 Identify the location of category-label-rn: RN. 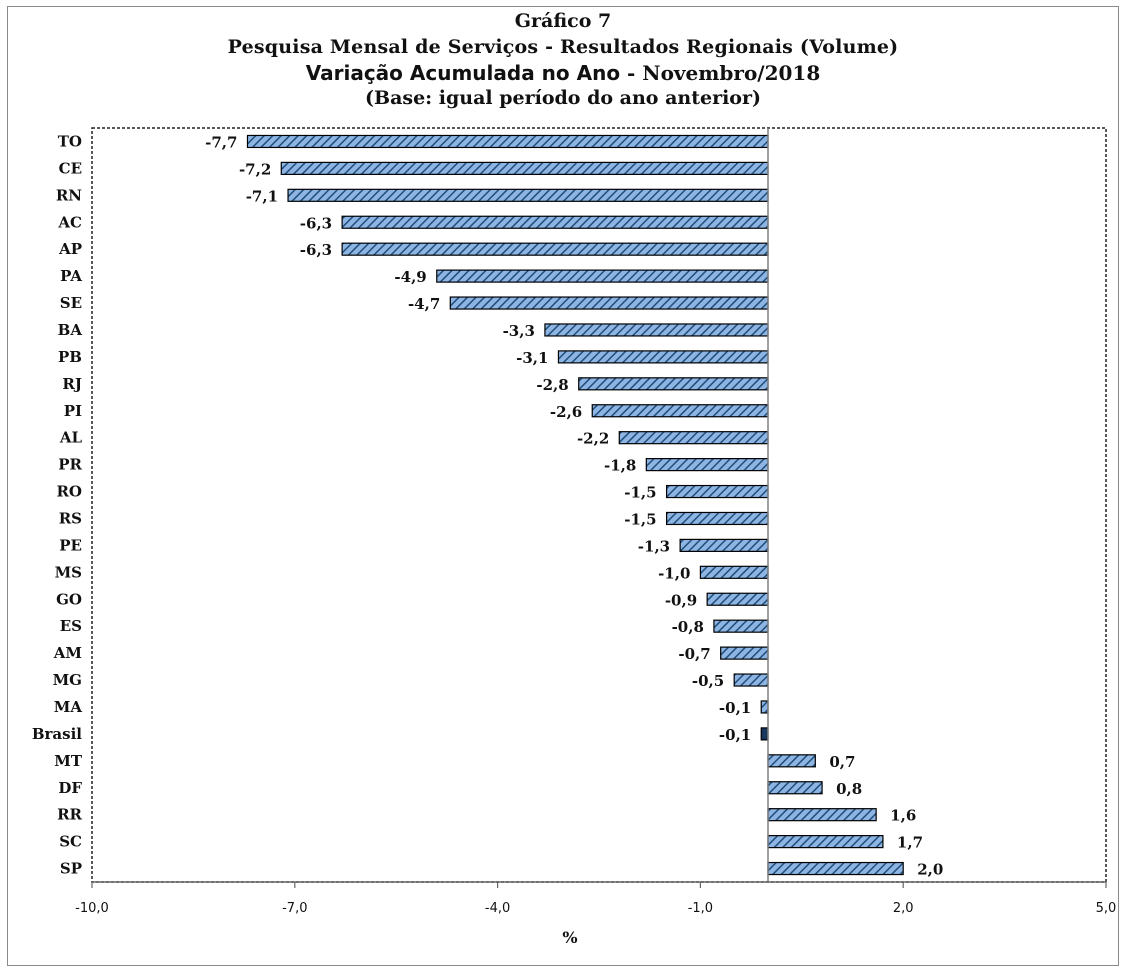
(69, 195).